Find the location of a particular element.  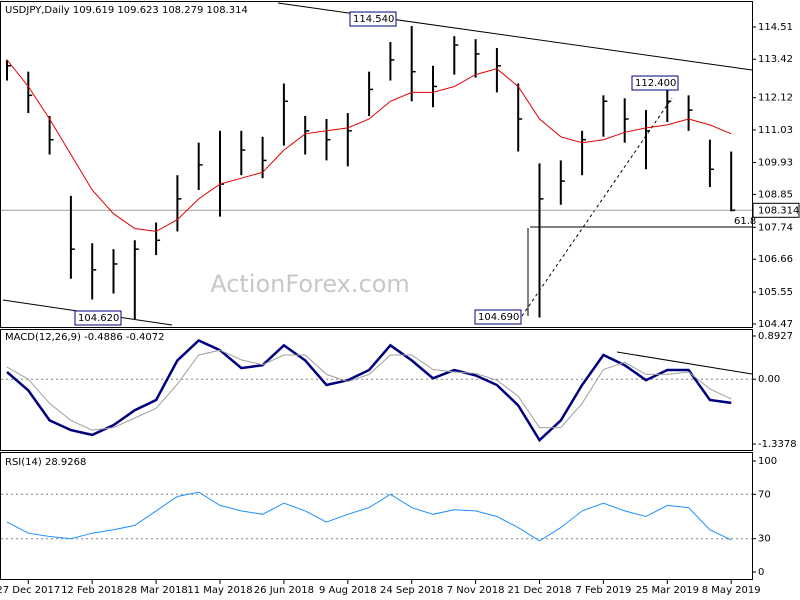

y-tick-label: 108.85 is located at coordinates (775, 194).